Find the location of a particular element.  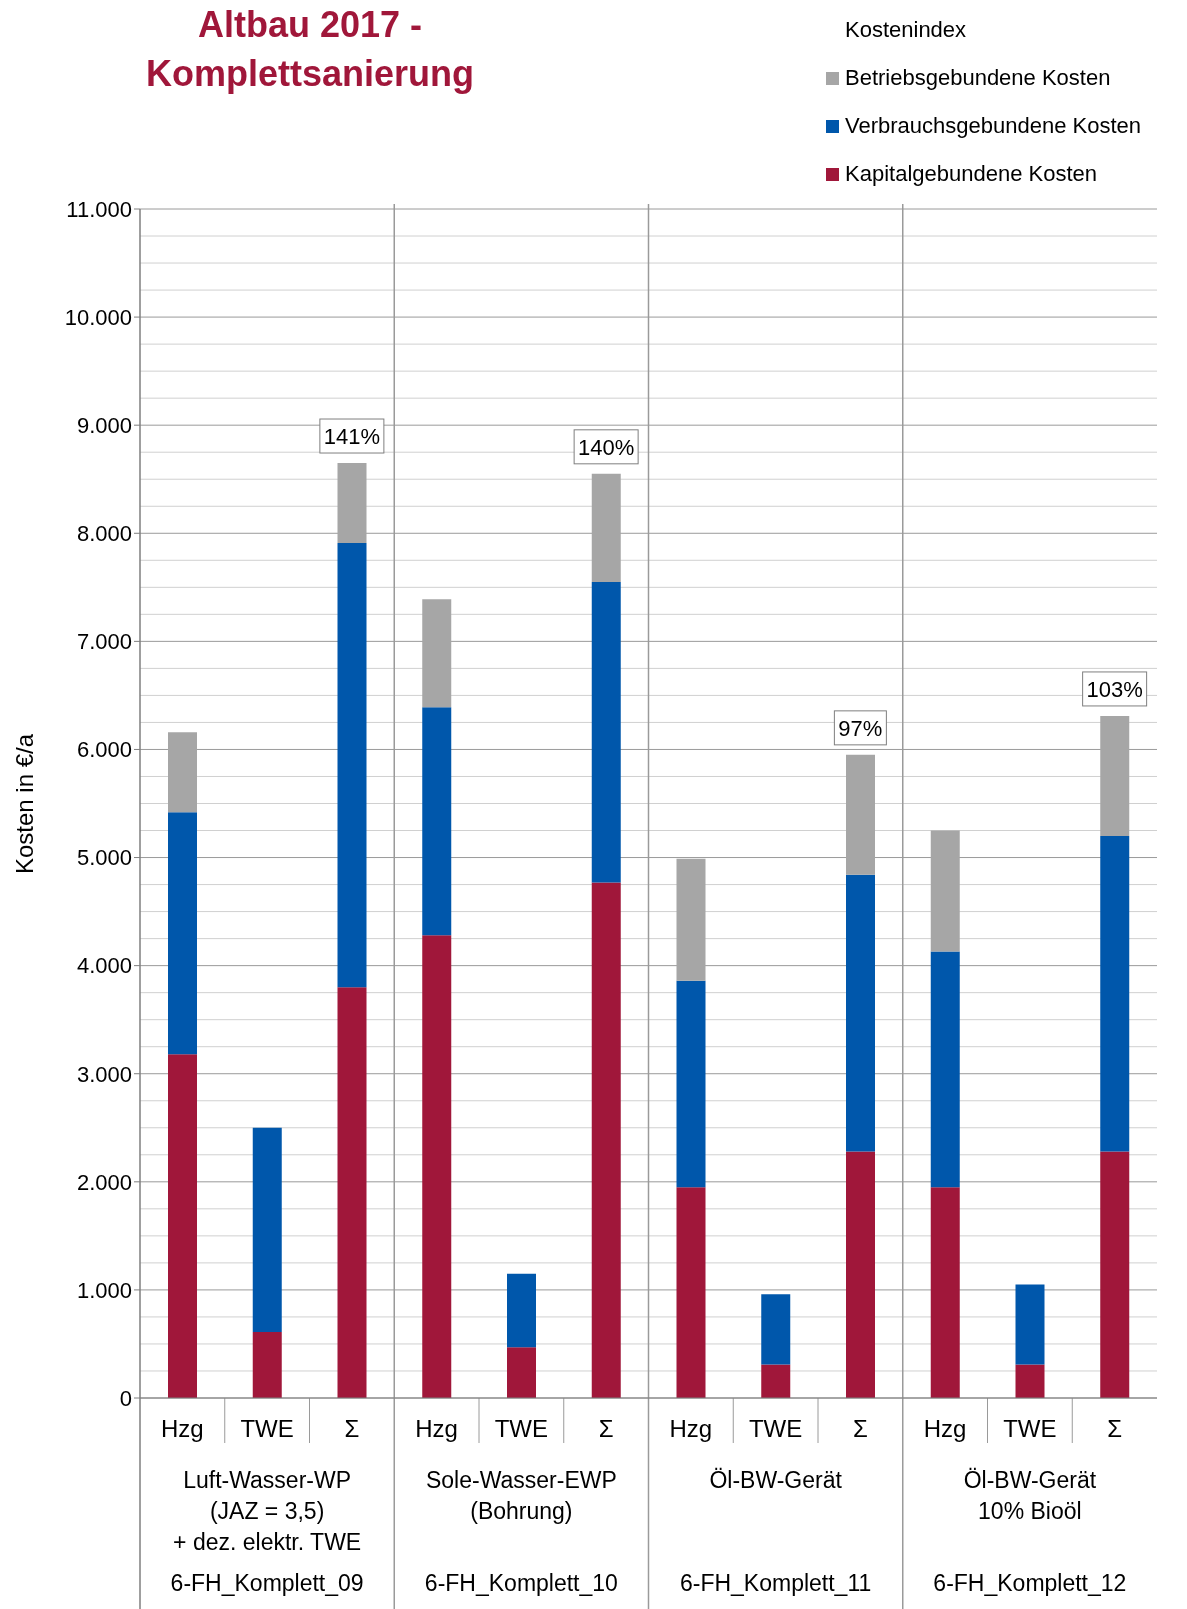

text: 6-FH_Komplett_12 is located at coordinates (1030, 1583).